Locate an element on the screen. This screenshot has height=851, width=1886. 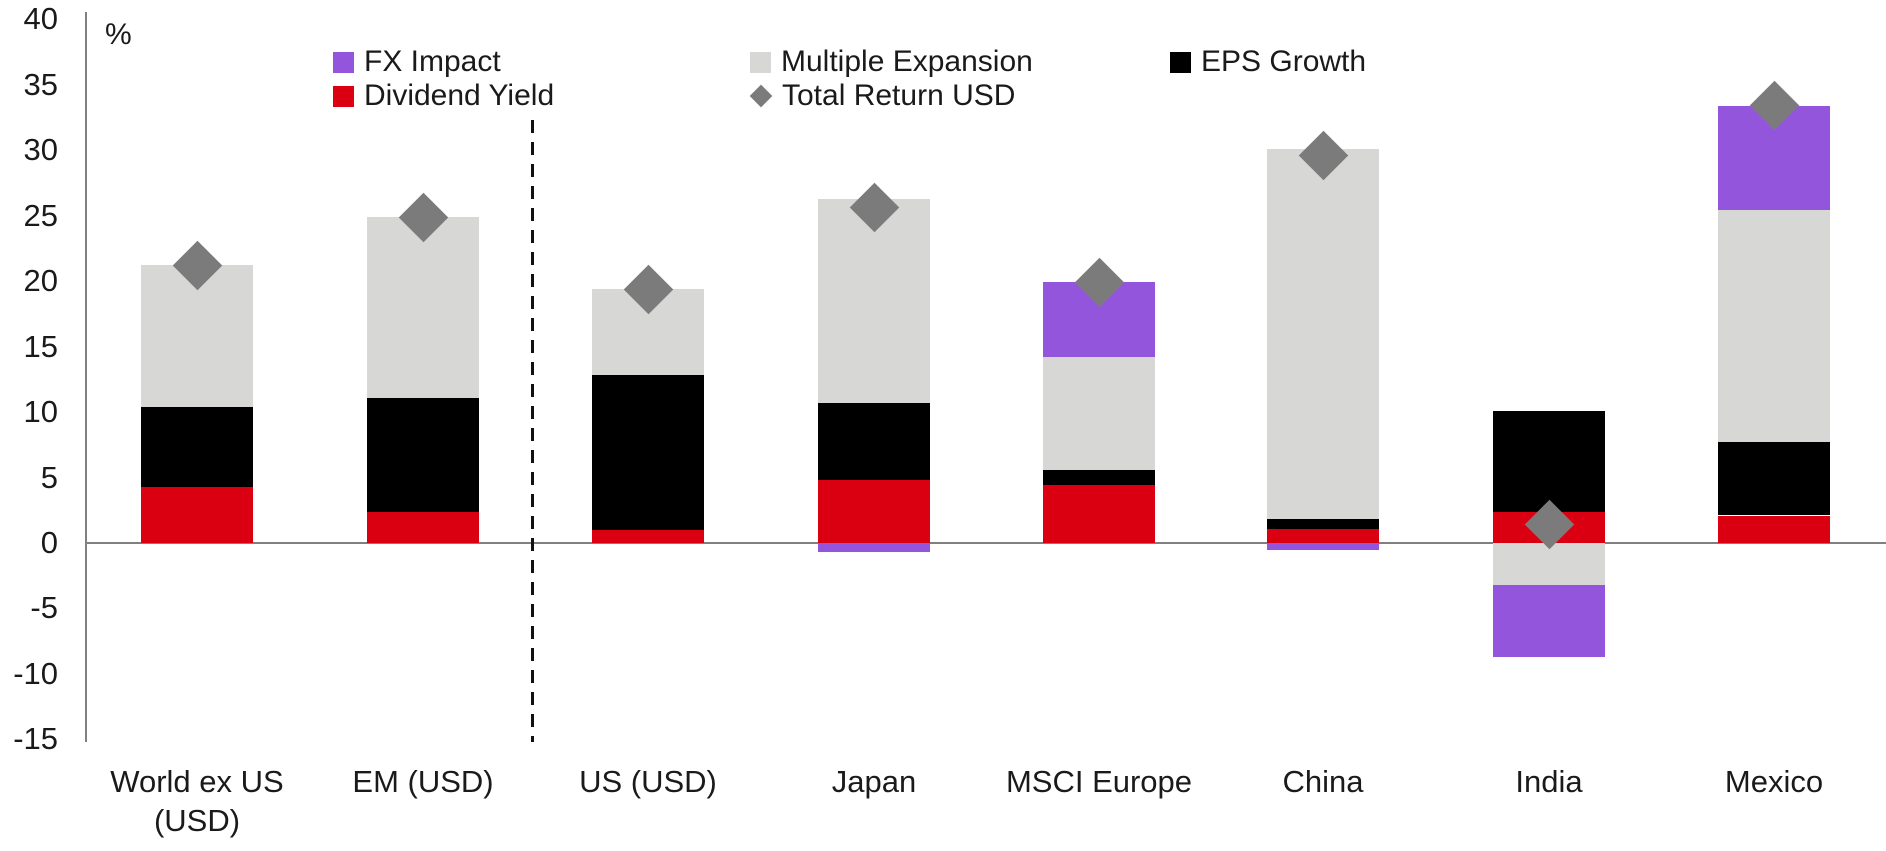
y-axis-tick-label: 35 is located at coordinates (40, 84).